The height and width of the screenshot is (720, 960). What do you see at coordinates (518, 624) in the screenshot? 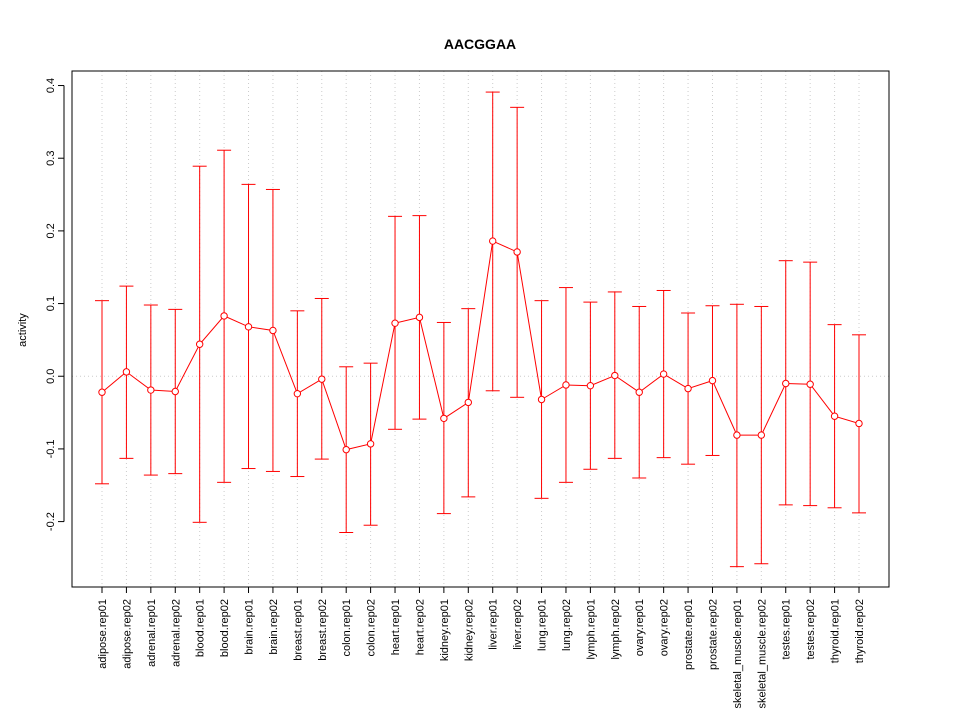
I see `x-tick-label: liver.rep02` at bounding box center [518, 624].